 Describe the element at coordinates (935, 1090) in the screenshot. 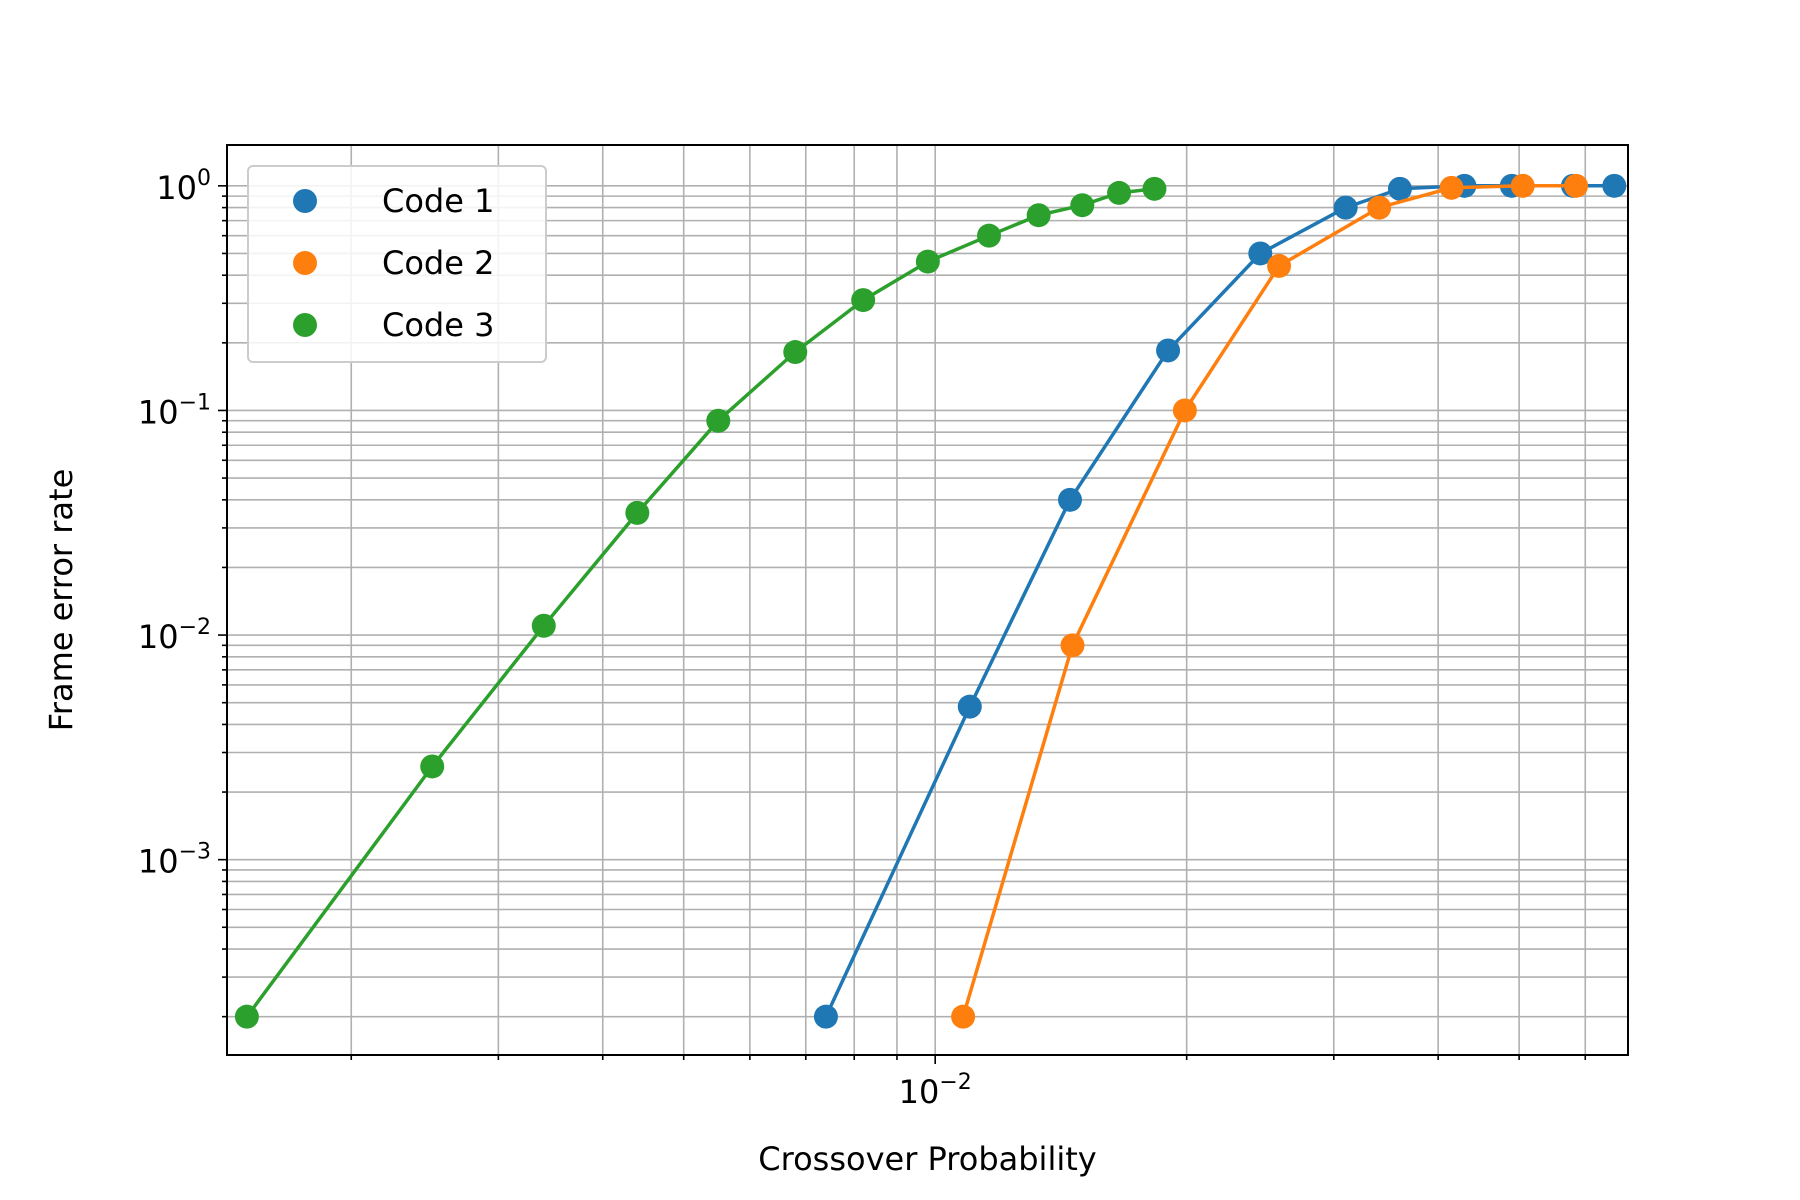

I see `x-tick-label: 10−2` at that location.